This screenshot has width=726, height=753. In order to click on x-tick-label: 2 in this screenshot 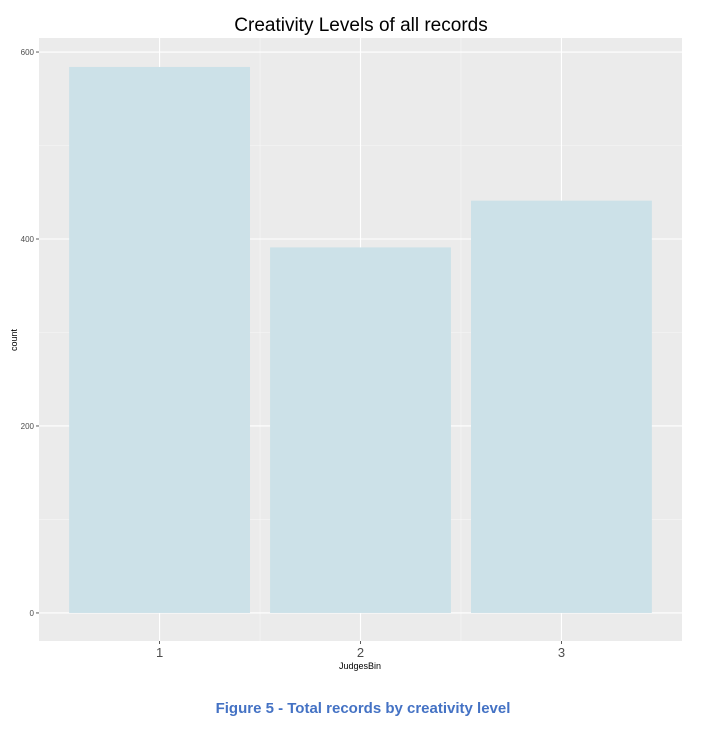, I will do `click(360, 652)`.